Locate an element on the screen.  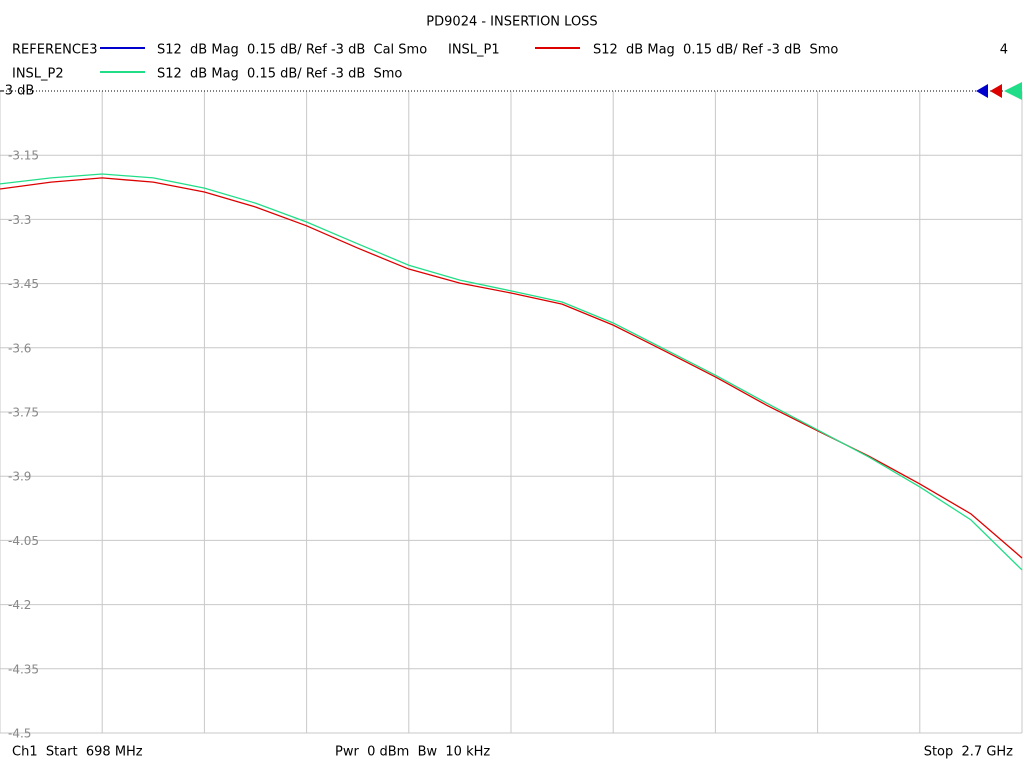
y-tick-label: -3.9 is located at coordinates (19, 477).